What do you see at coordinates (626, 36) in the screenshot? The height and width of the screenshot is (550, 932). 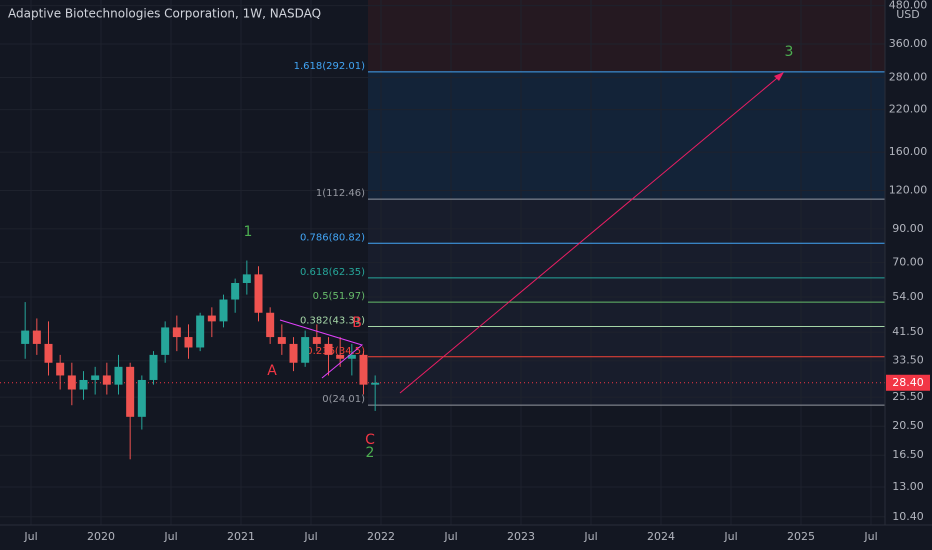 I see `fib-zone-top` at bounding box center [626, 36].